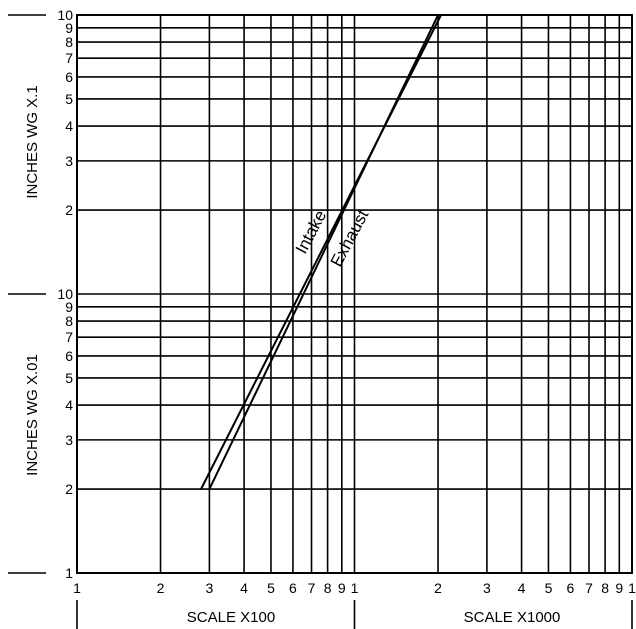 This screenshot has height=629, width=636. I want to click on y-axis-title-upper: INCHES WG X.1, so click(32, 141).